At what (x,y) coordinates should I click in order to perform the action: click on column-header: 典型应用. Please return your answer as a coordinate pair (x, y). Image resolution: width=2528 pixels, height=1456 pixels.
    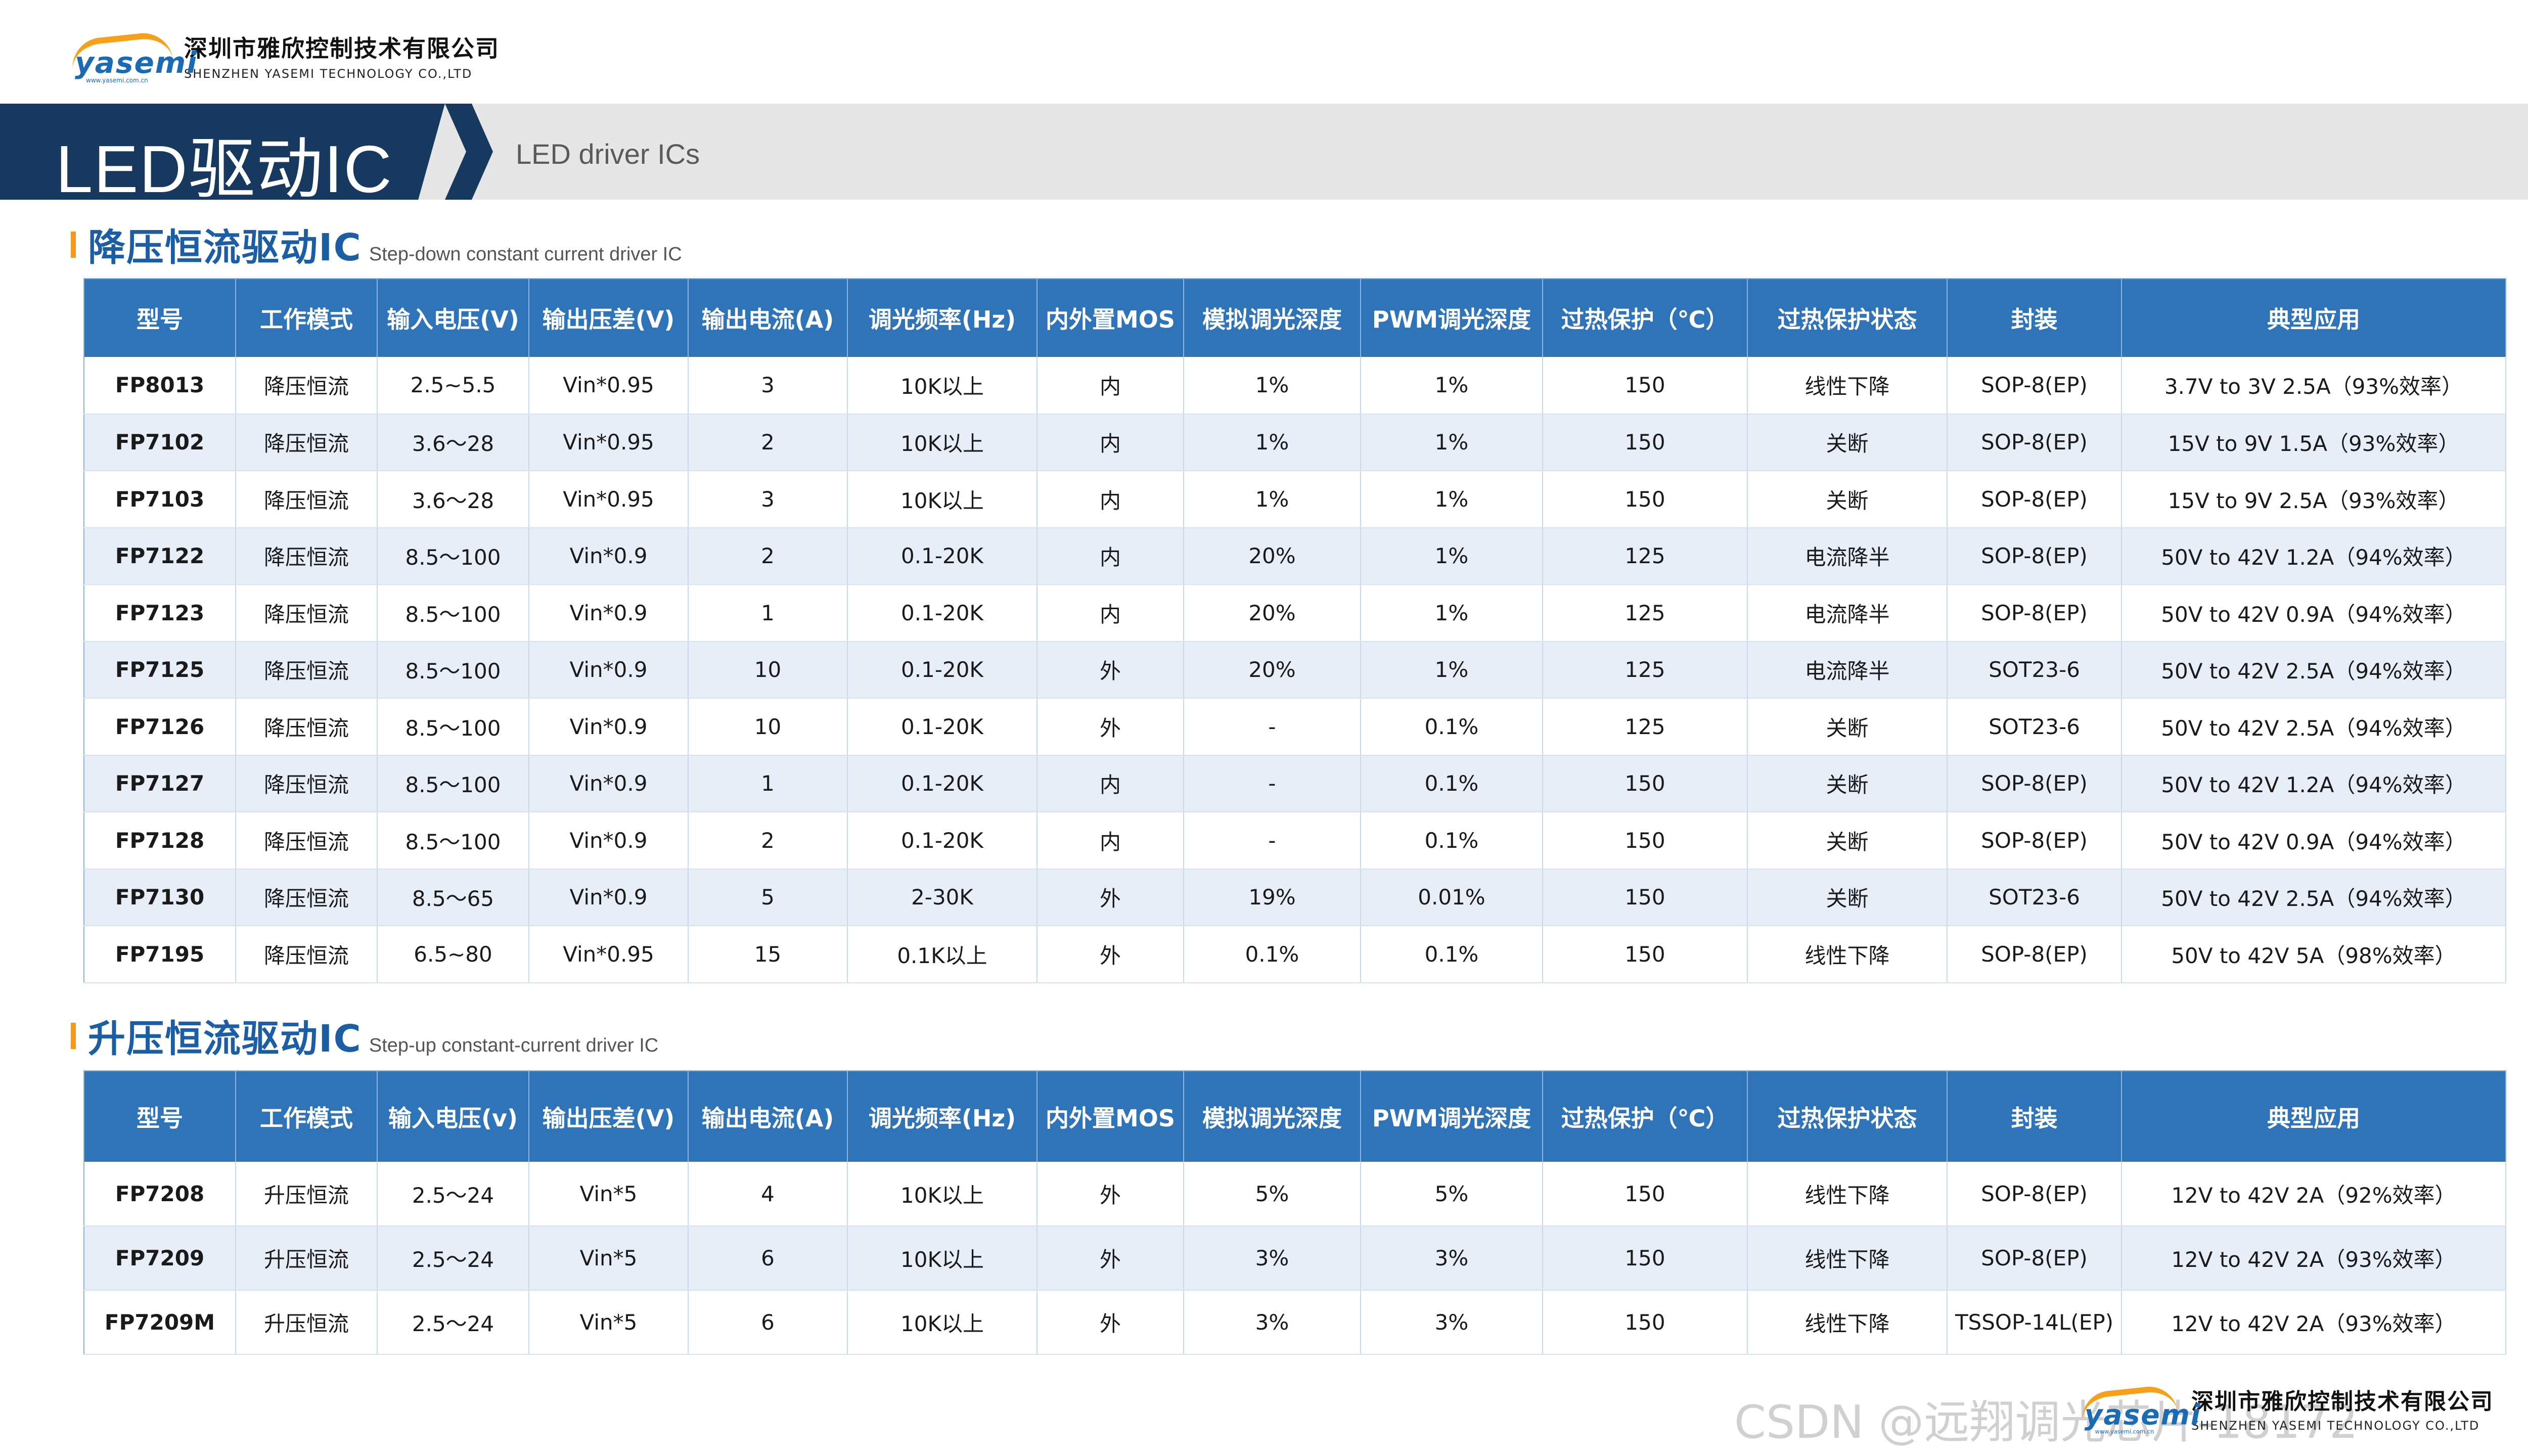
    Looking at the image, I should click on (2314, 1116).